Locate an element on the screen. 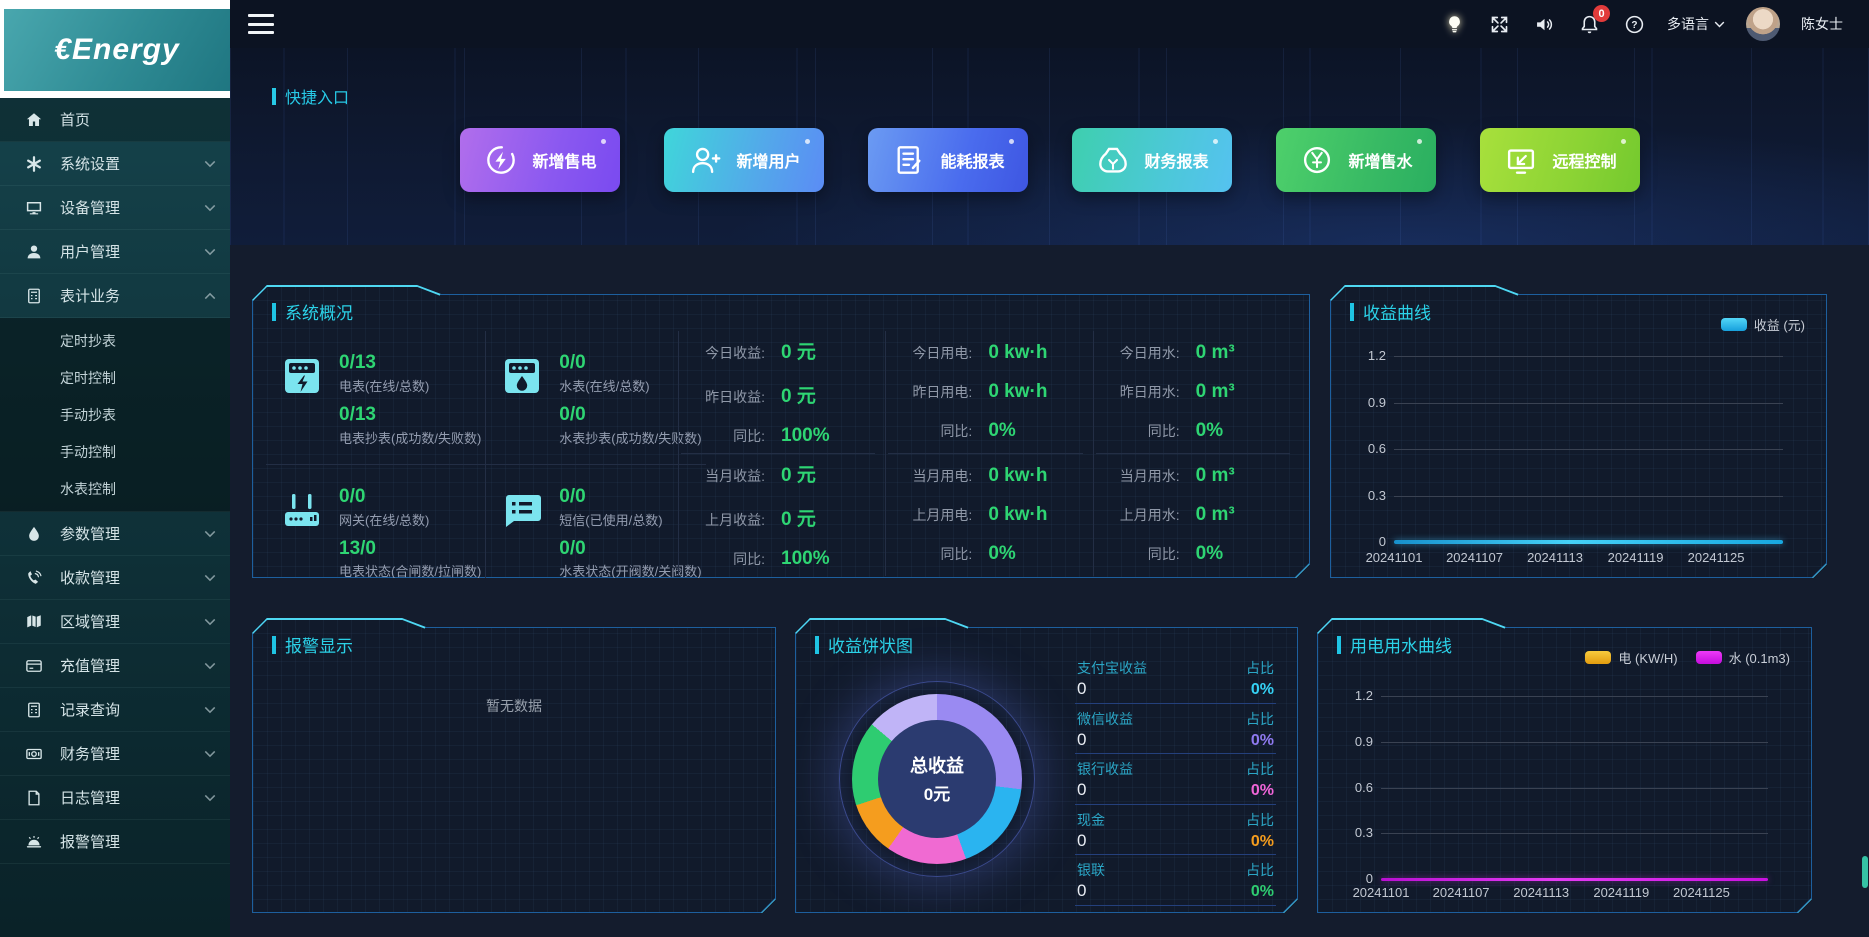  system-overview-body: 0/13 电表(在线/总数) 0/13 电表抄表(成功数/失败数) 0/0 is located at coordinates (783, 449).